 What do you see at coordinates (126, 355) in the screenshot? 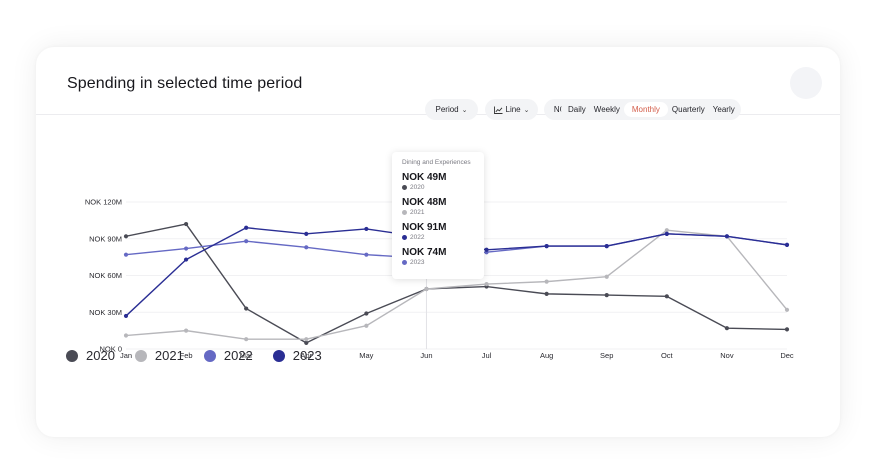
I see `x-tick-label: Jan` at bounding box center [126, 355].